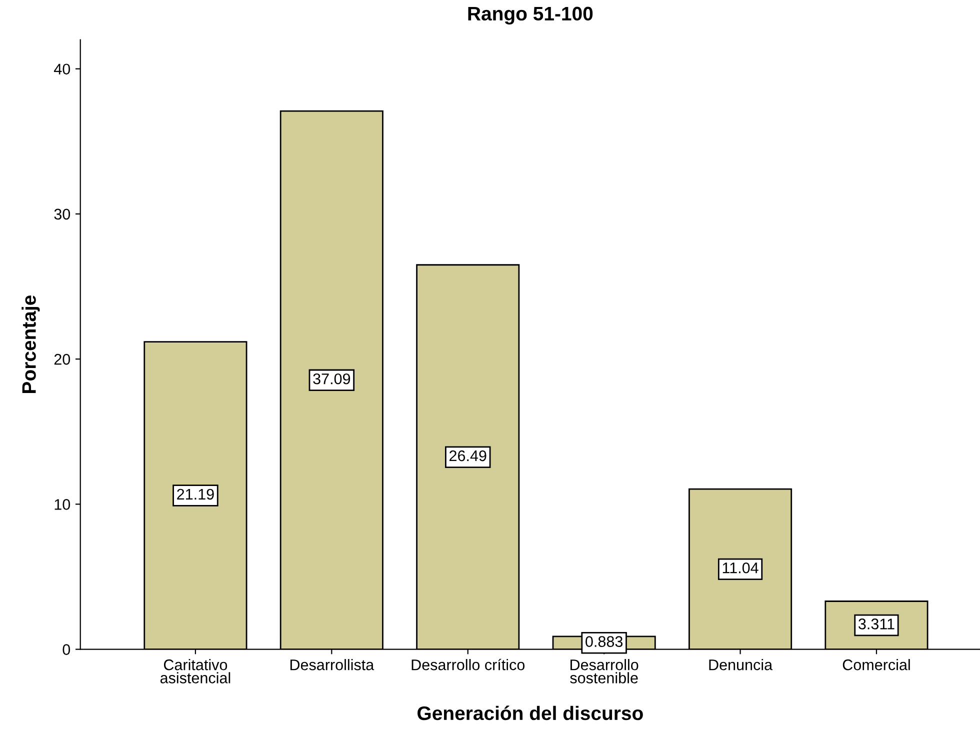 The width and height of the screenshot is (980, 737). I want to click on x-axis-title: Generación del discurso, so click(530, 713).